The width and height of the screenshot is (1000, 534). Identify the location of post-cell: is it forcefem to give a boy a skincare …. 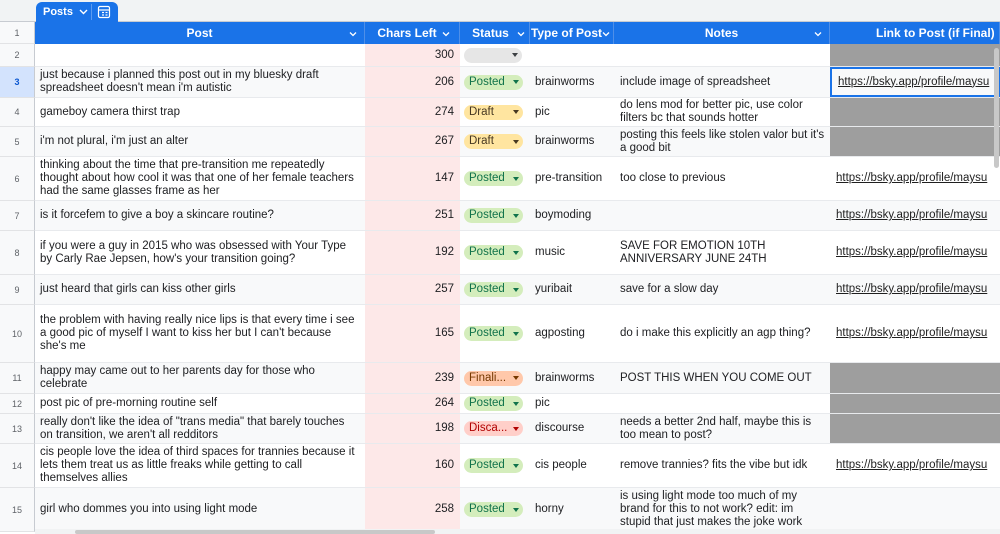
(157, 215).